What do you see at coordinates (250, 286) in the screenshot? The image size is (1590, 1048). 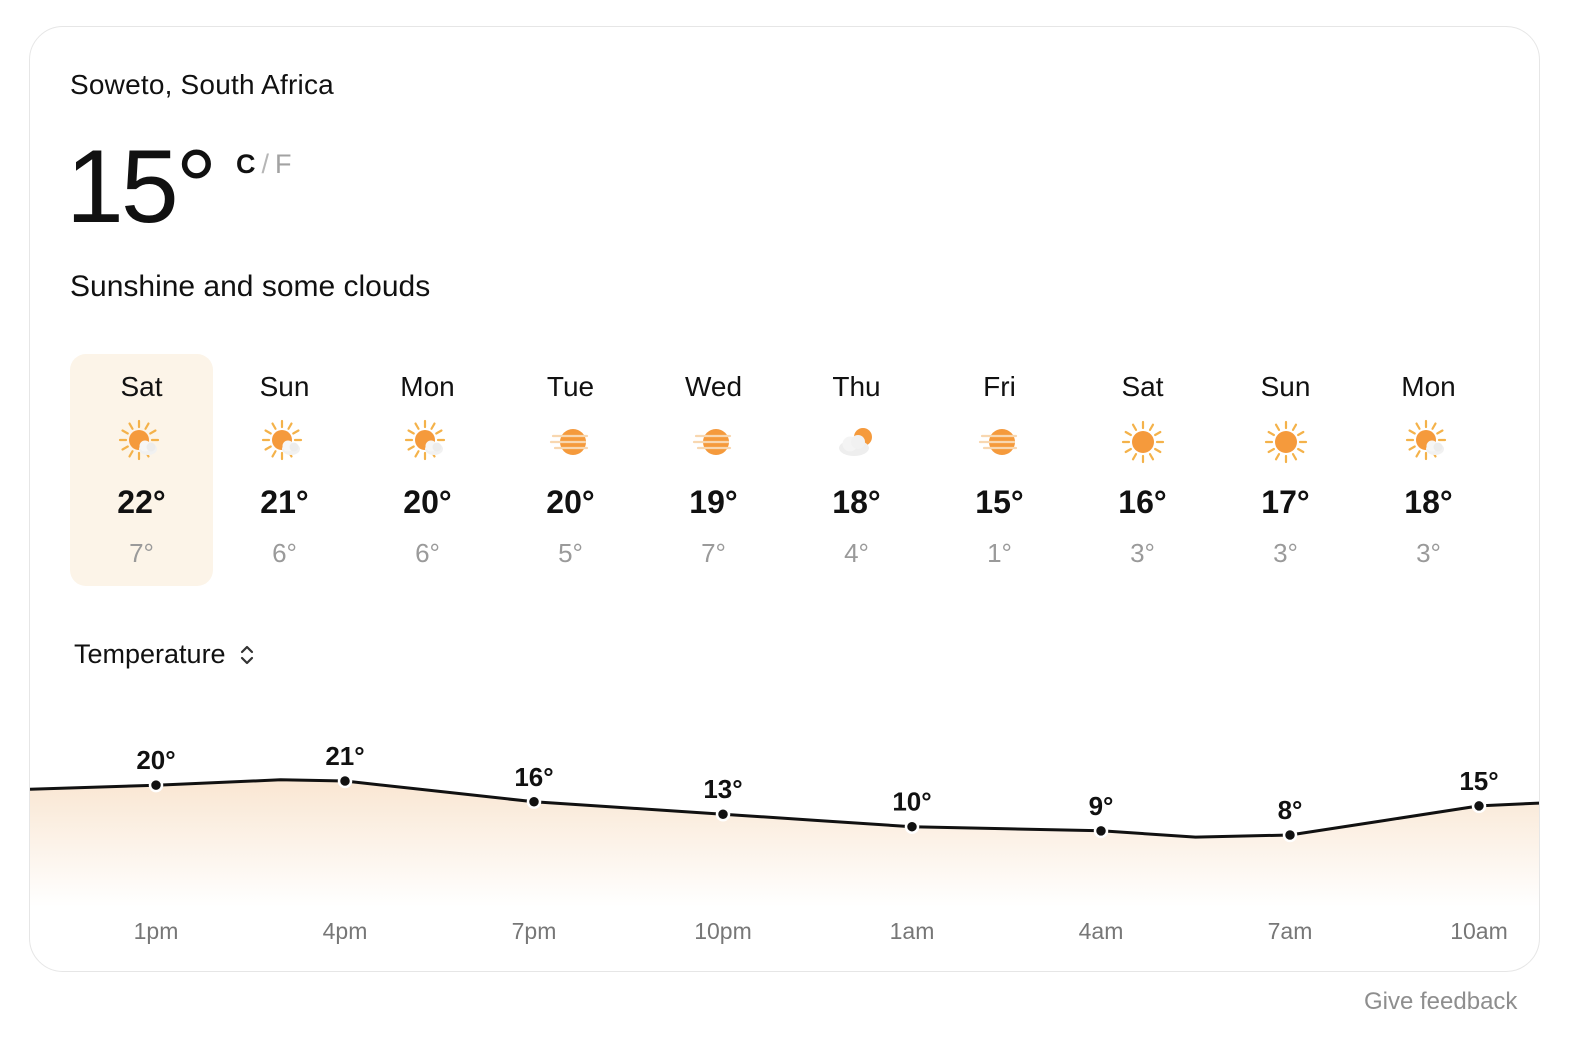 I see `current-condition: Sunshine and some clouds` at bounding box center [250, 286].